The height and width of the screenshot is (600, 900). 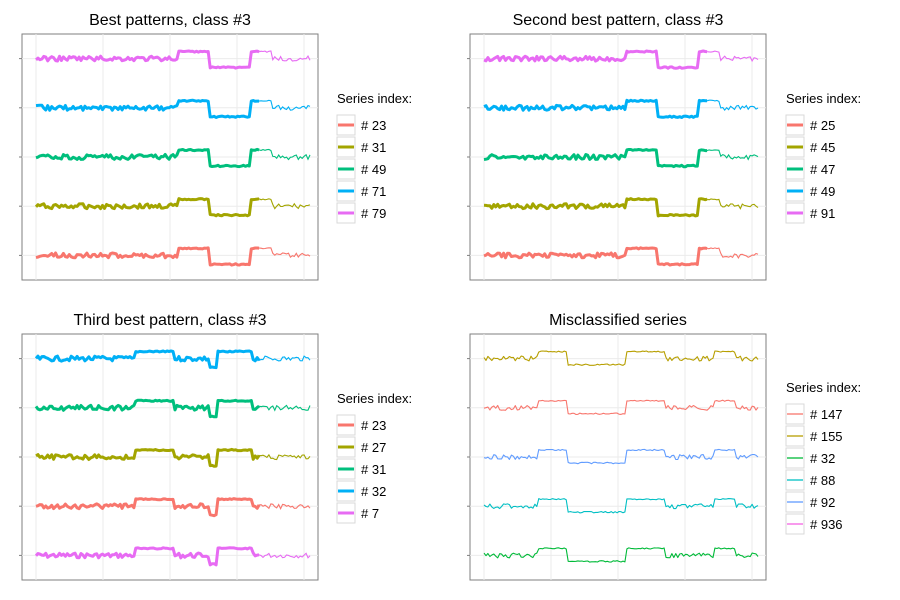 I want to click on legend-label: # 147, so click(x=826, y=414).